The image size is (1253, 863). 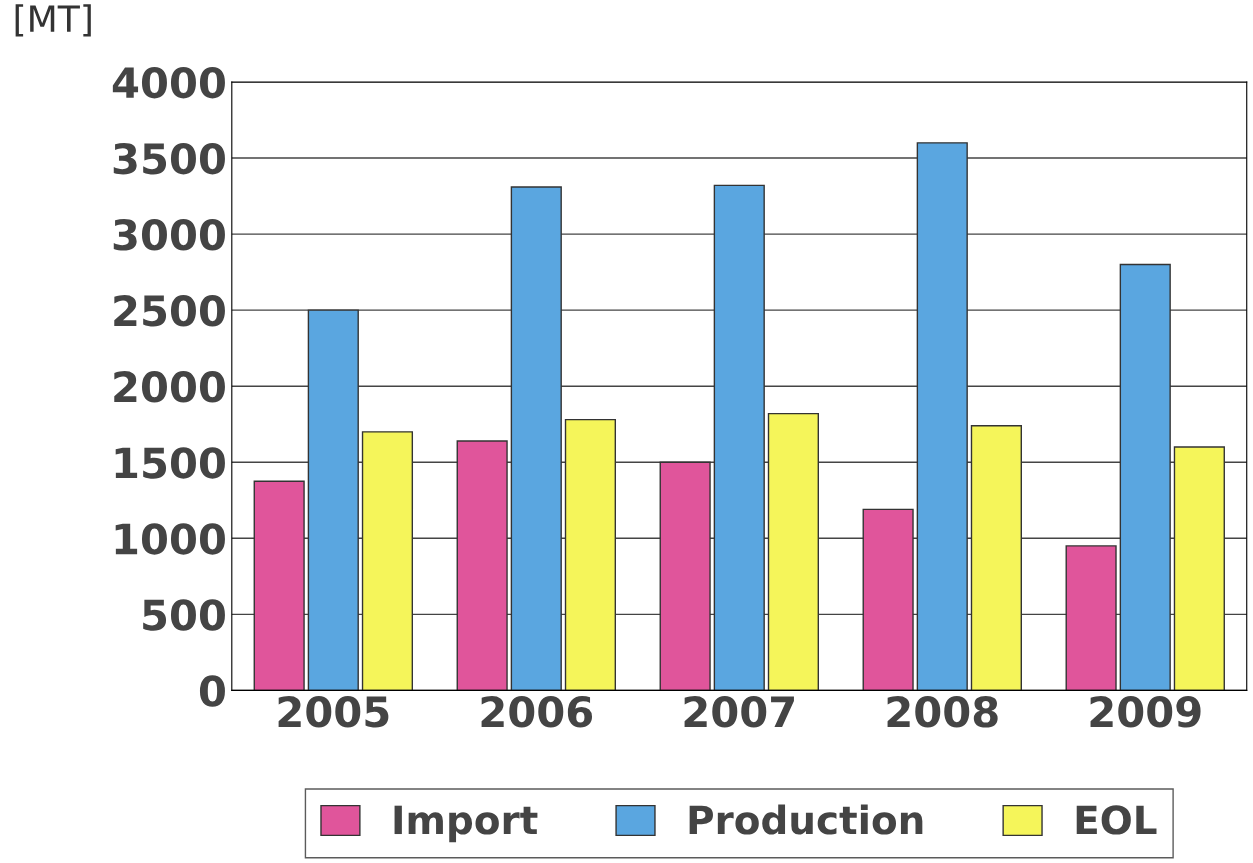 What do you see at coordinates (170, 463) in the screenshot?
I see `y-tick-label: 1500` at bounding box center [170, 463].